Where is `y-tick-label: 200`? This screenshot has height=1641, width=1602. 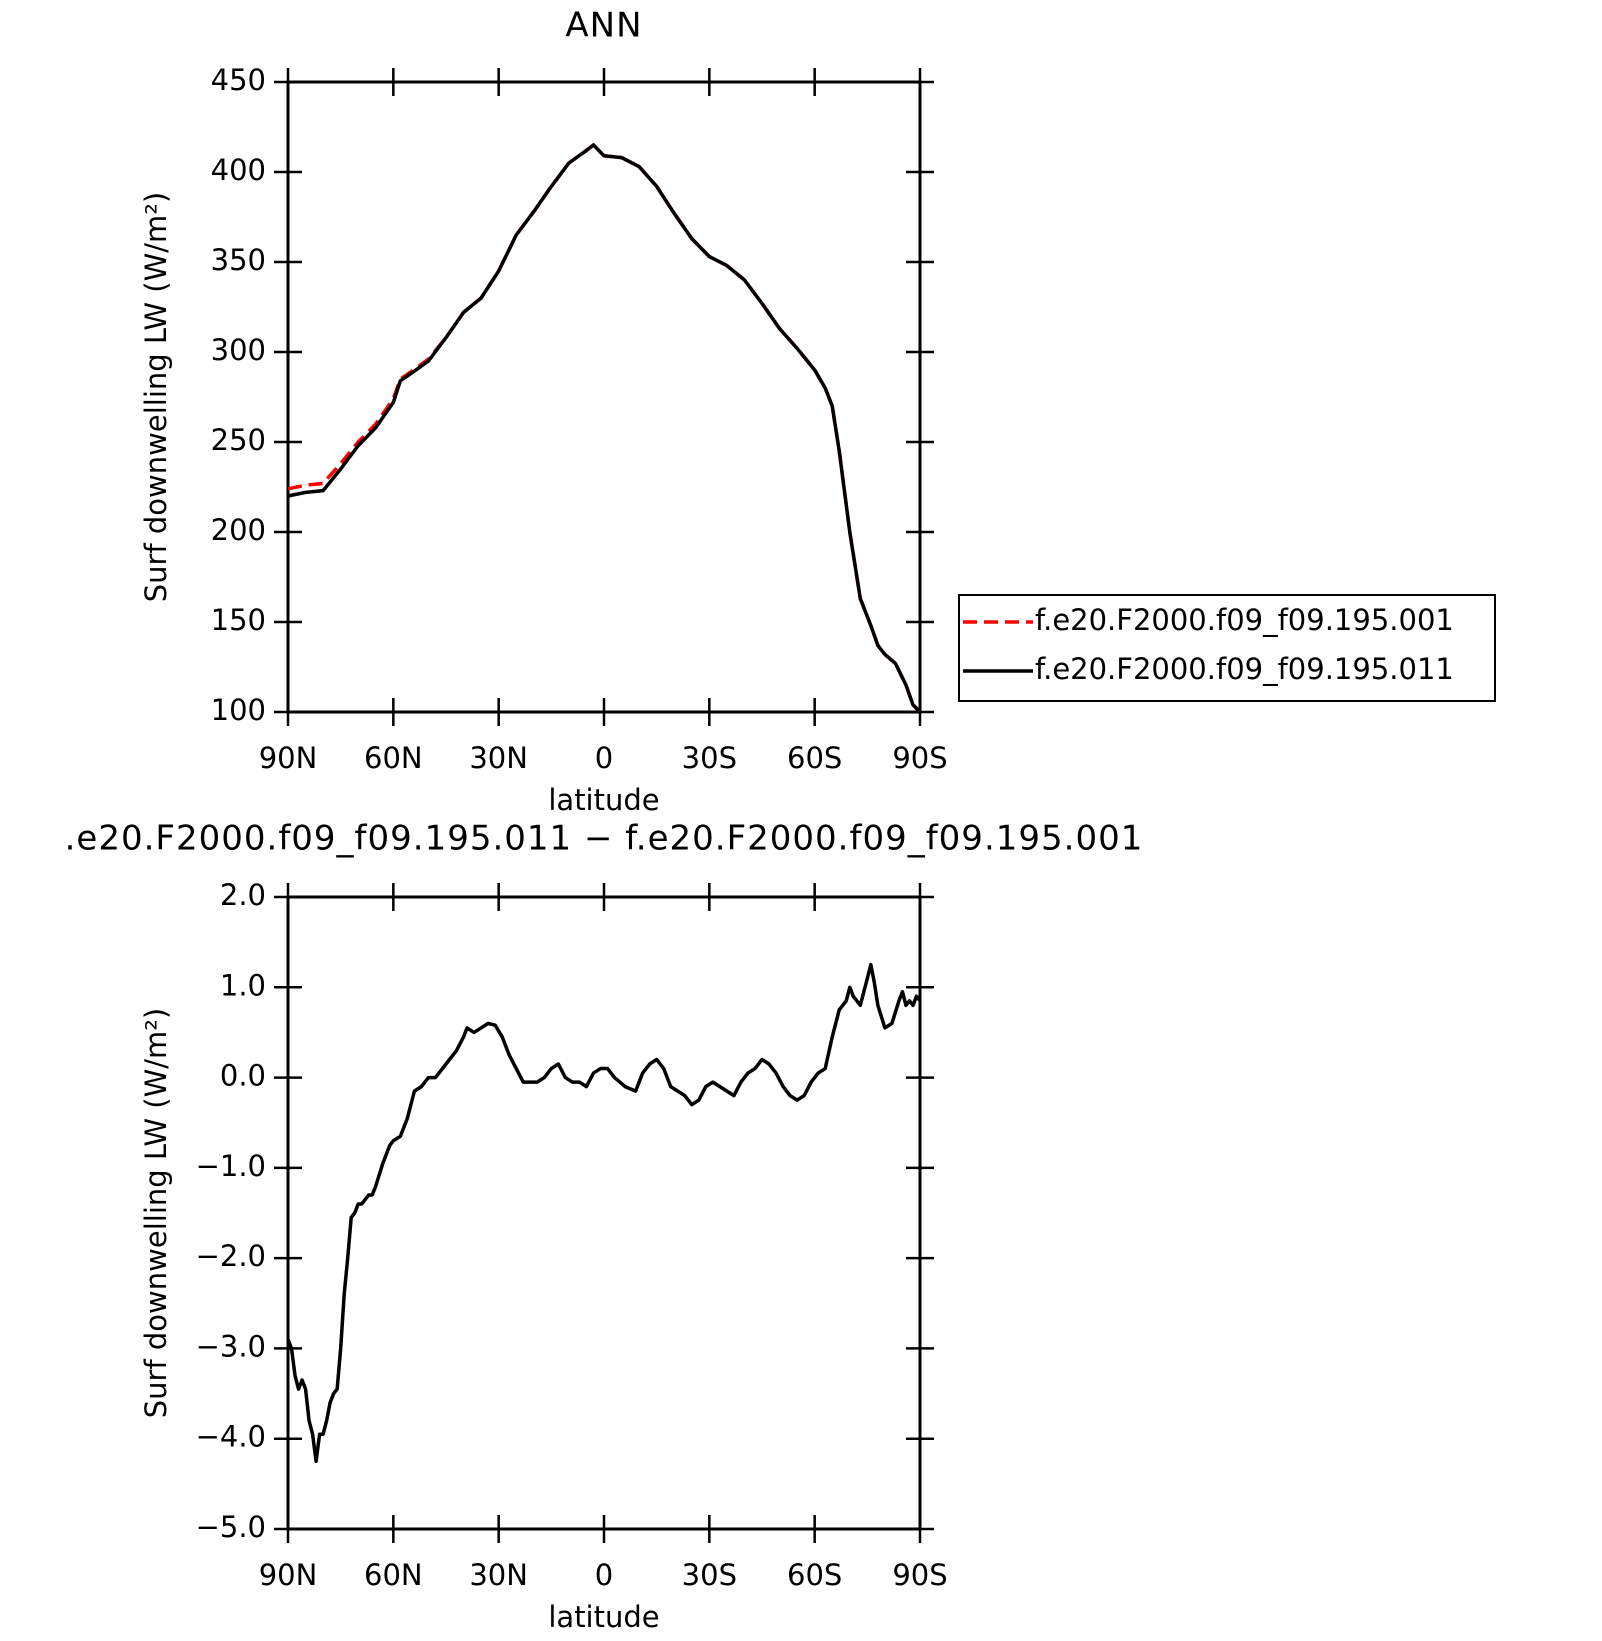 y-tick-label: 200 is located at coordinates (238, 530).